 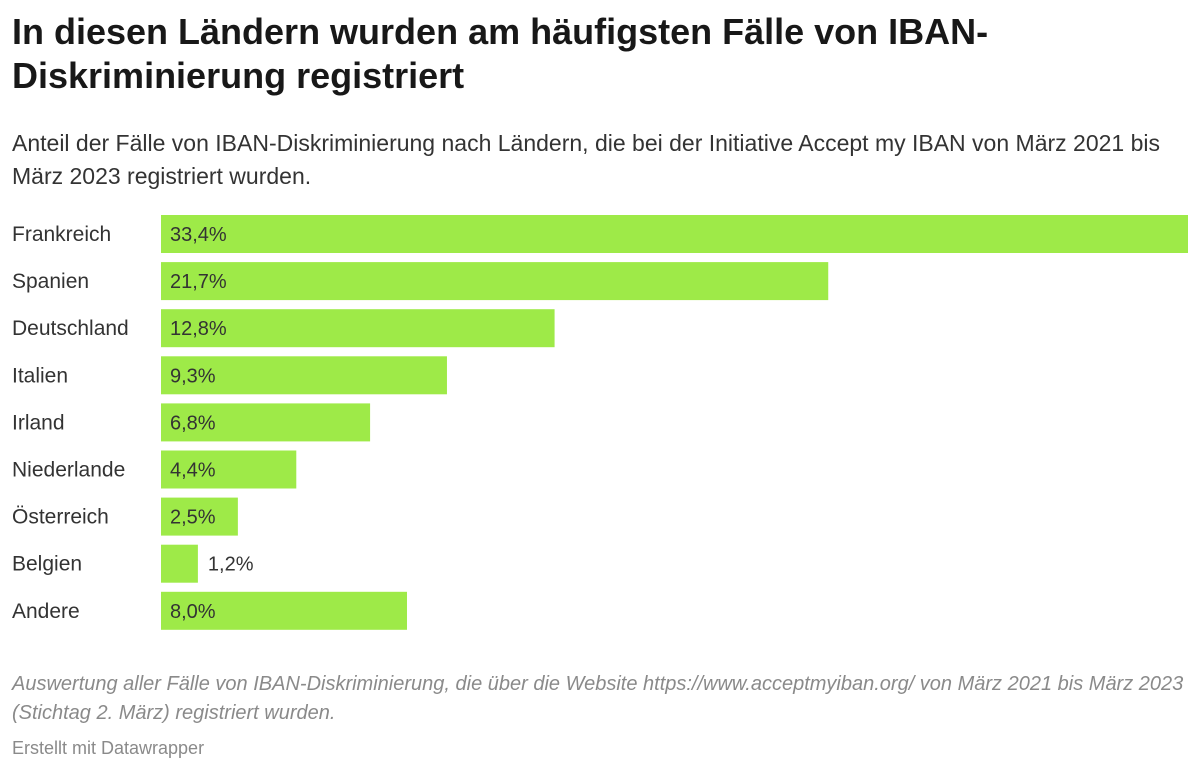 I want to click on value-label: 6,8%, so click(x=193, y=423).